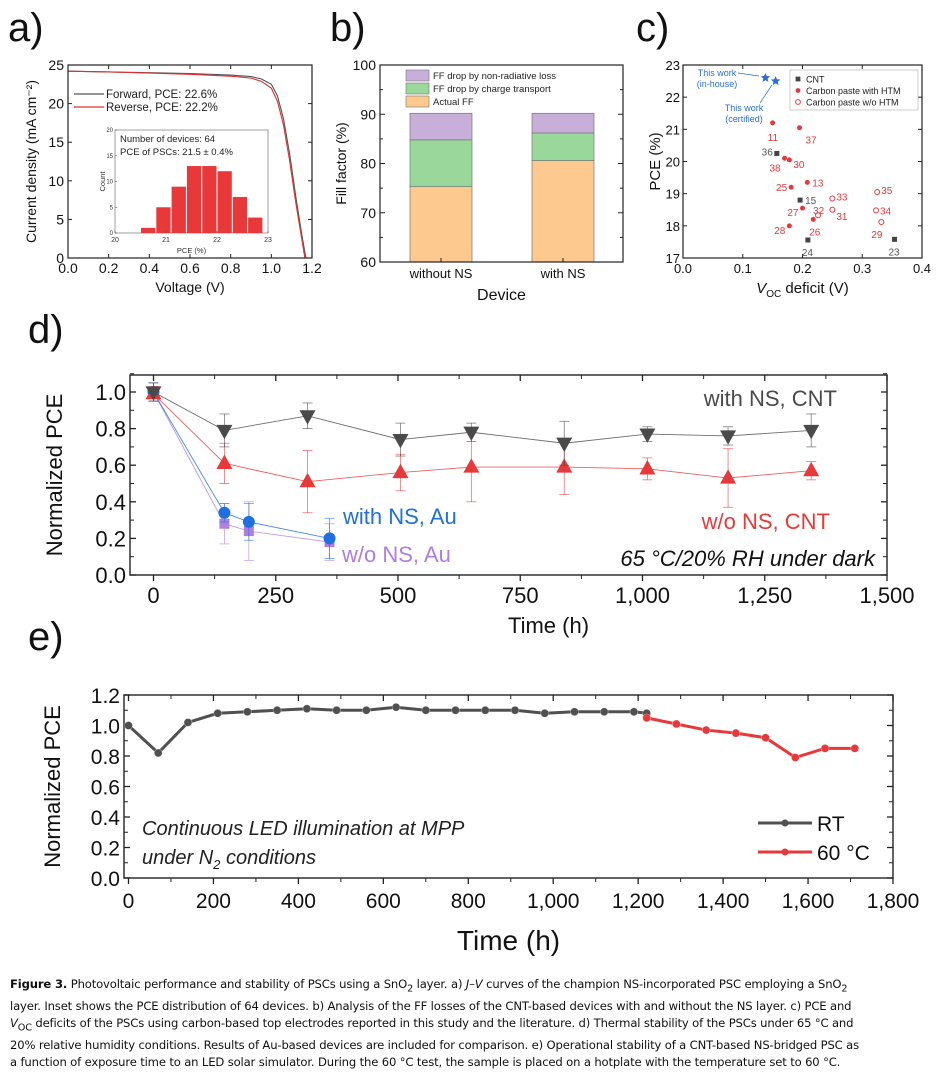 The image size is (950, 1075). Describe the element at coordinates (638, 901) in the screenshot. I see `x-tick-label: 1,200` at that location.